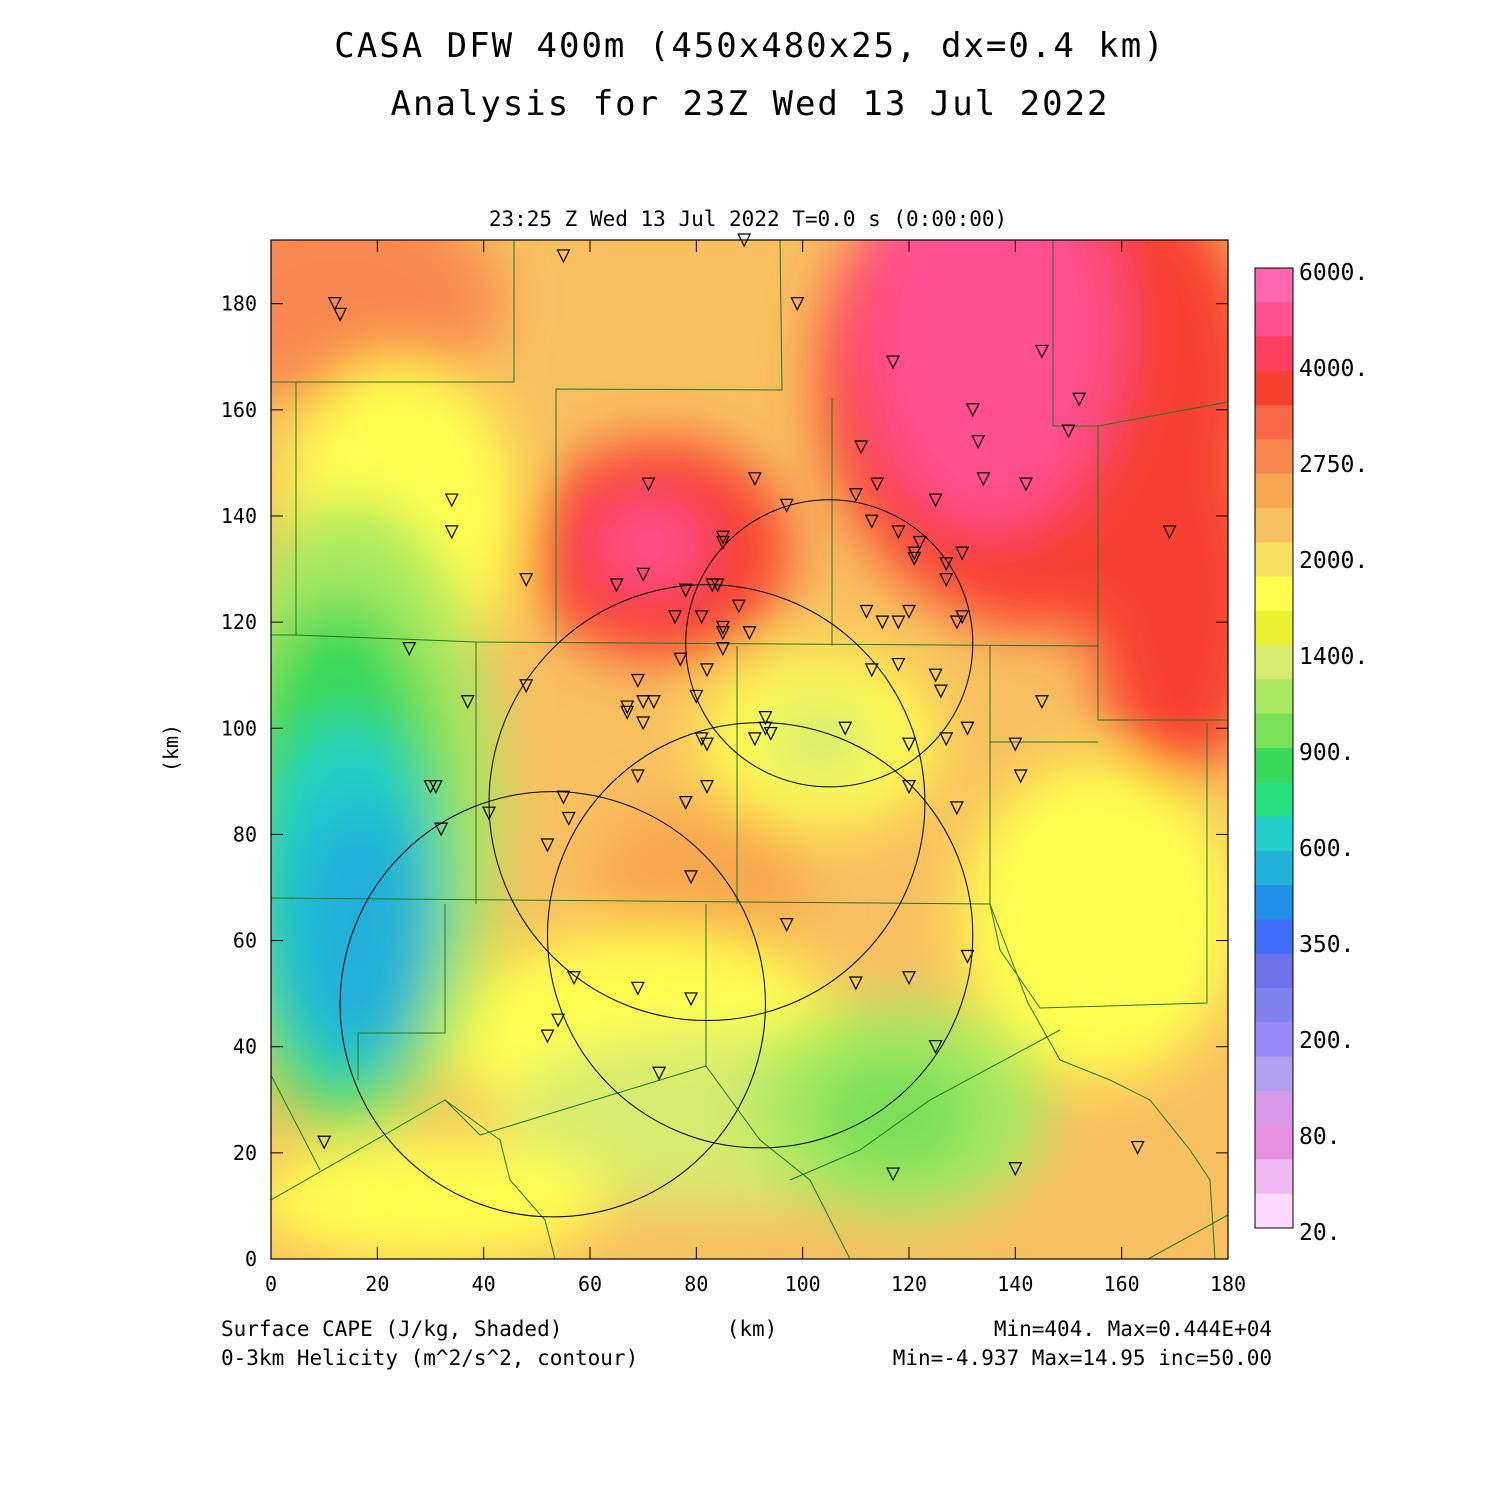  Describe the element at coordinates (1333, 561) in the screenshot. I see `colorbar-label: 2000.` at that location.